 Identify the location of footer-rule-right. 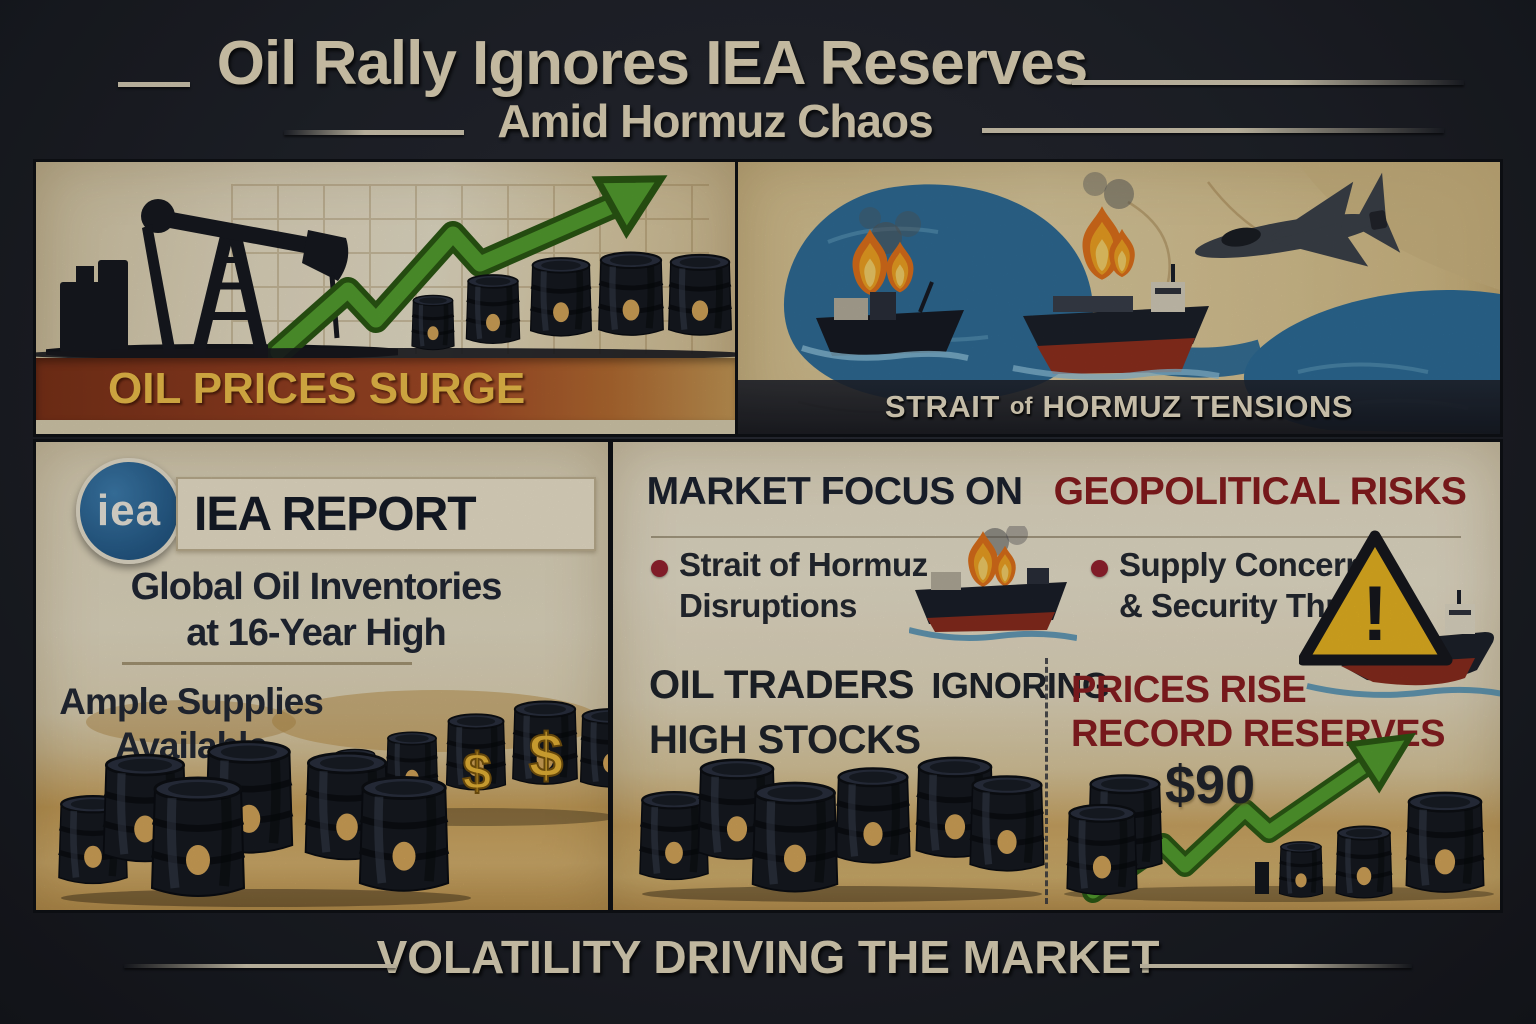
(1276, 966).